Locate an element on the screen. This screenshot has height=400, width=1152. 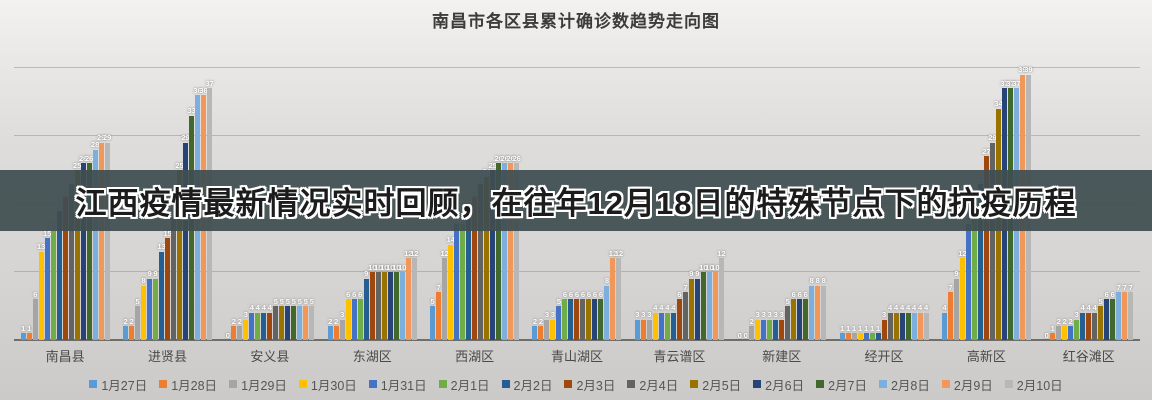
legend-label: 1月29日 is located at coordinates (264, 385).